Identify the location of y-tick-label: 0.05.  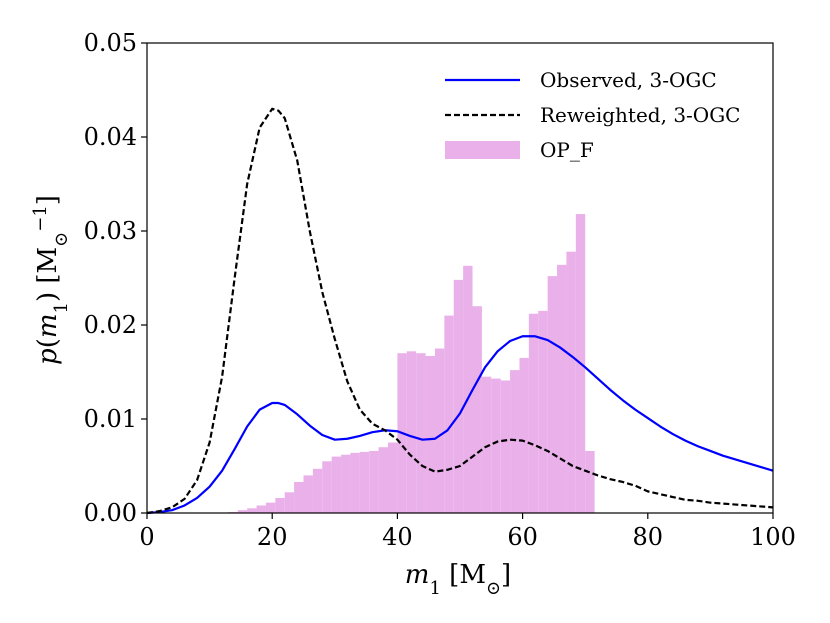
(110, 43).